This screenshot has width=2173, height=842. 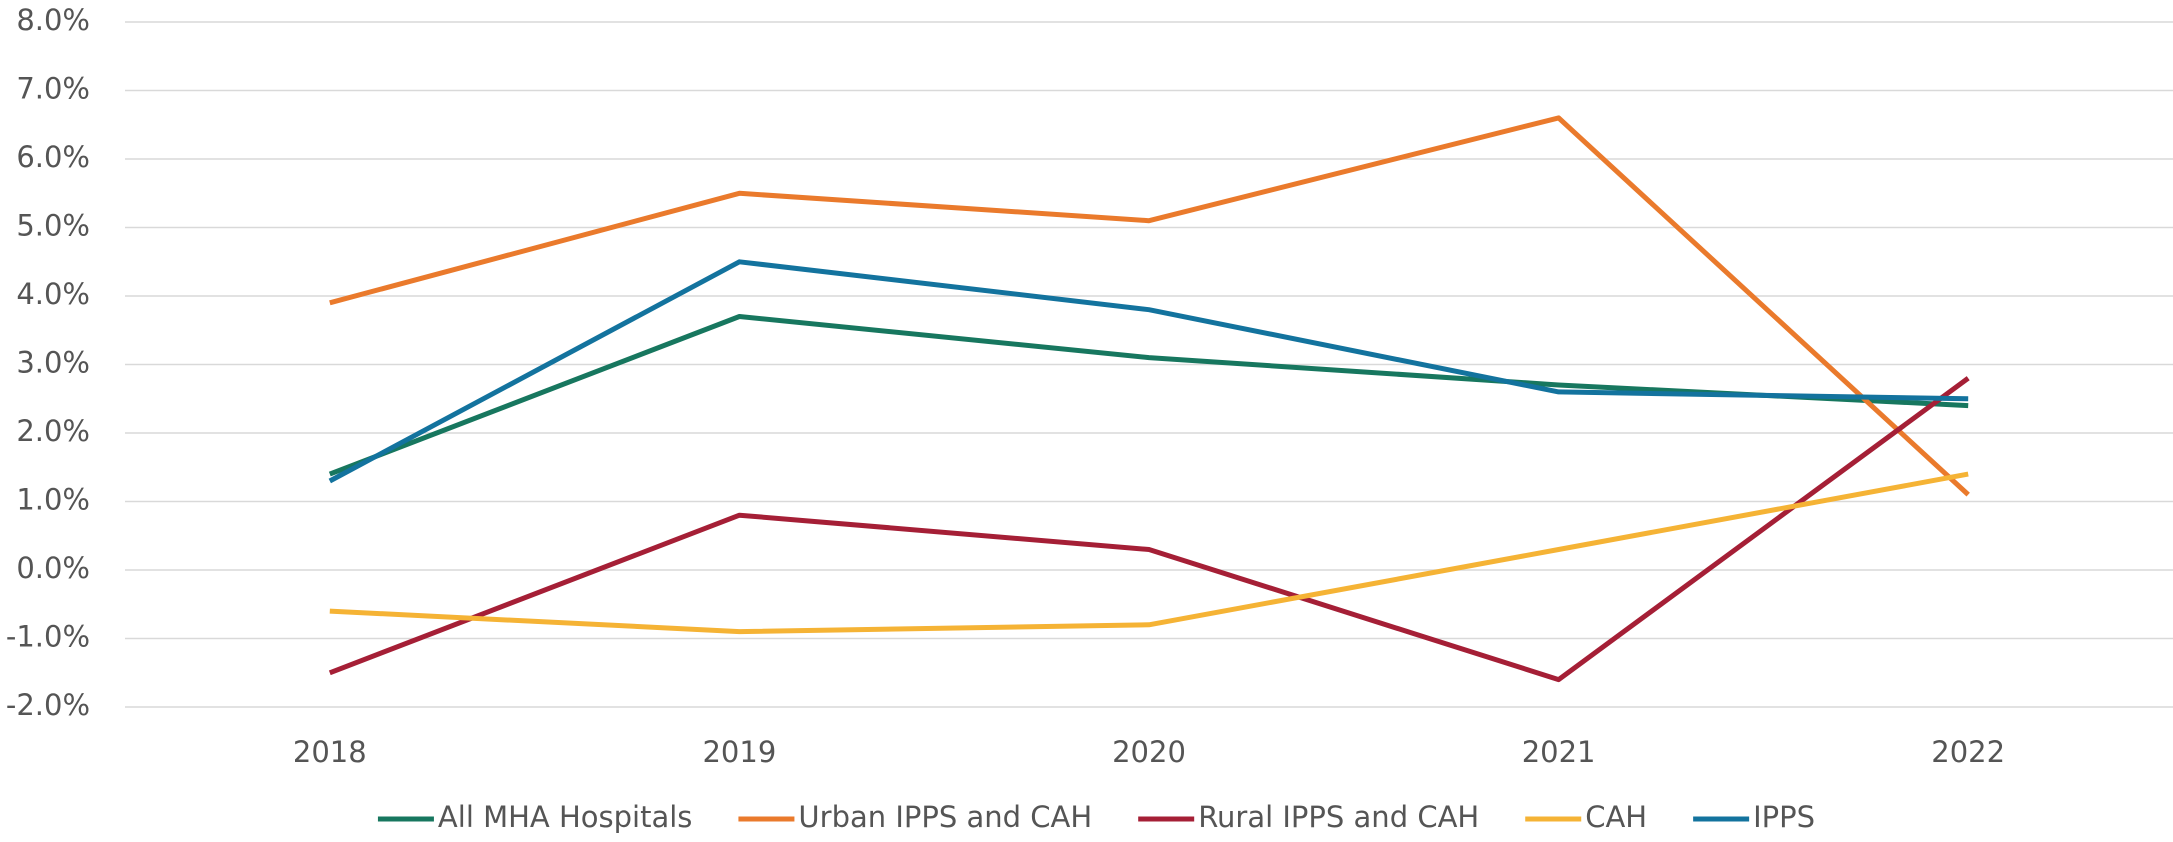 I want to click on series-line, so click(x=1149, y=553).